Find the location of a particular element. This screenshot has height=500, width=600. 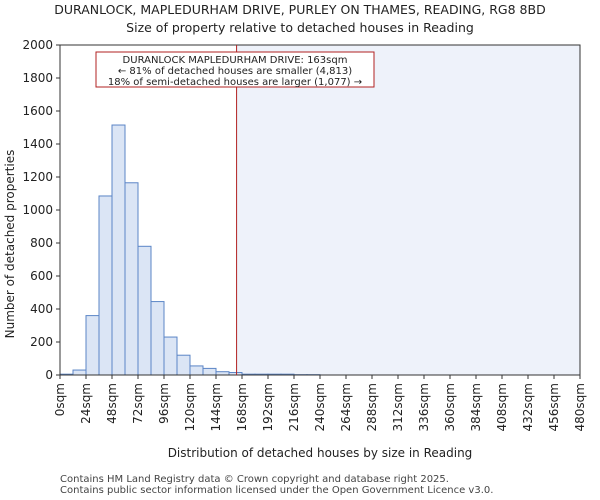

x-tick-label: 384sqm is located at coordinates (476, 407).